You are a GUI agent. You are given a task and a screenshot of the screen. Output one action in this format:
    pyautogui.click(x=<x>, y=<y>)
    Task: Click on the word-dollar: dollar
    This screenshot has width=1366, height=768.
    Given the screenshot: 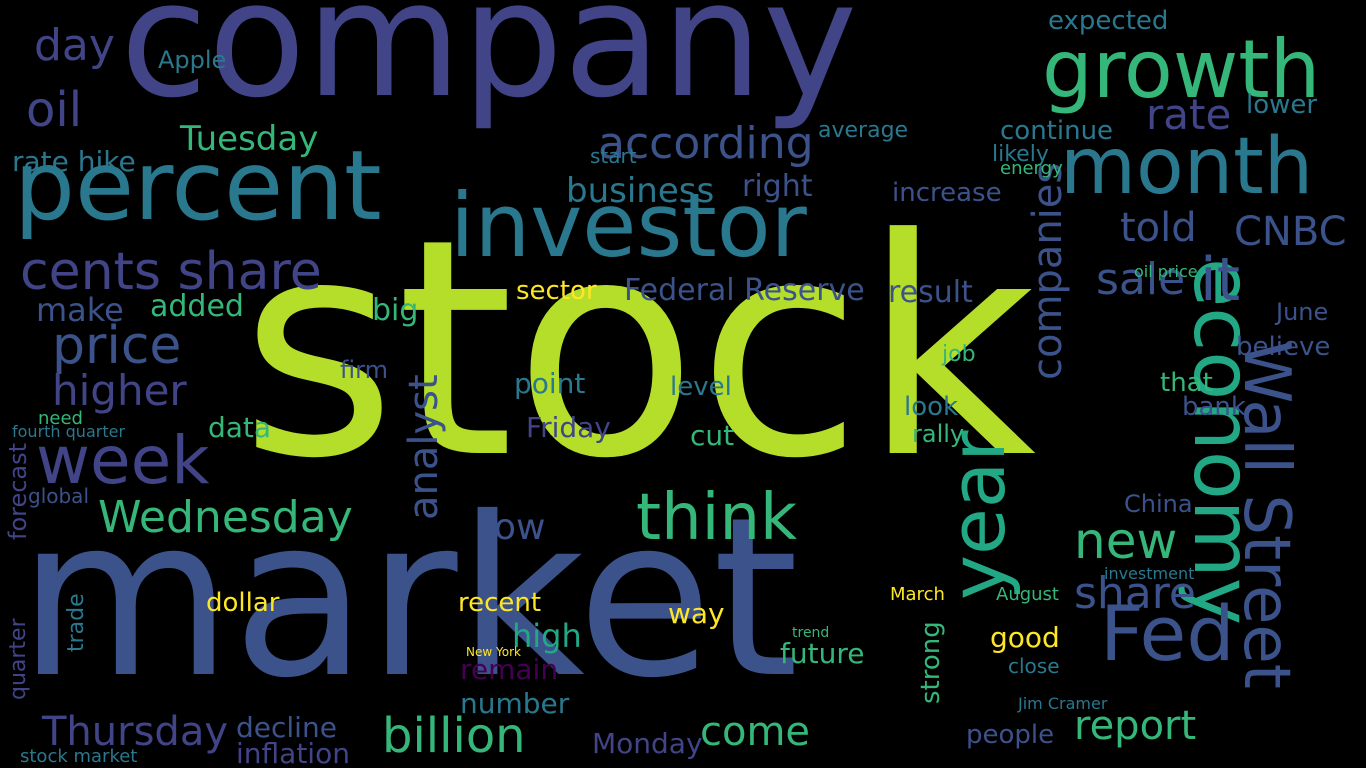 What is the action you would take?
    pyautogui.click(x=243, y=603)
    